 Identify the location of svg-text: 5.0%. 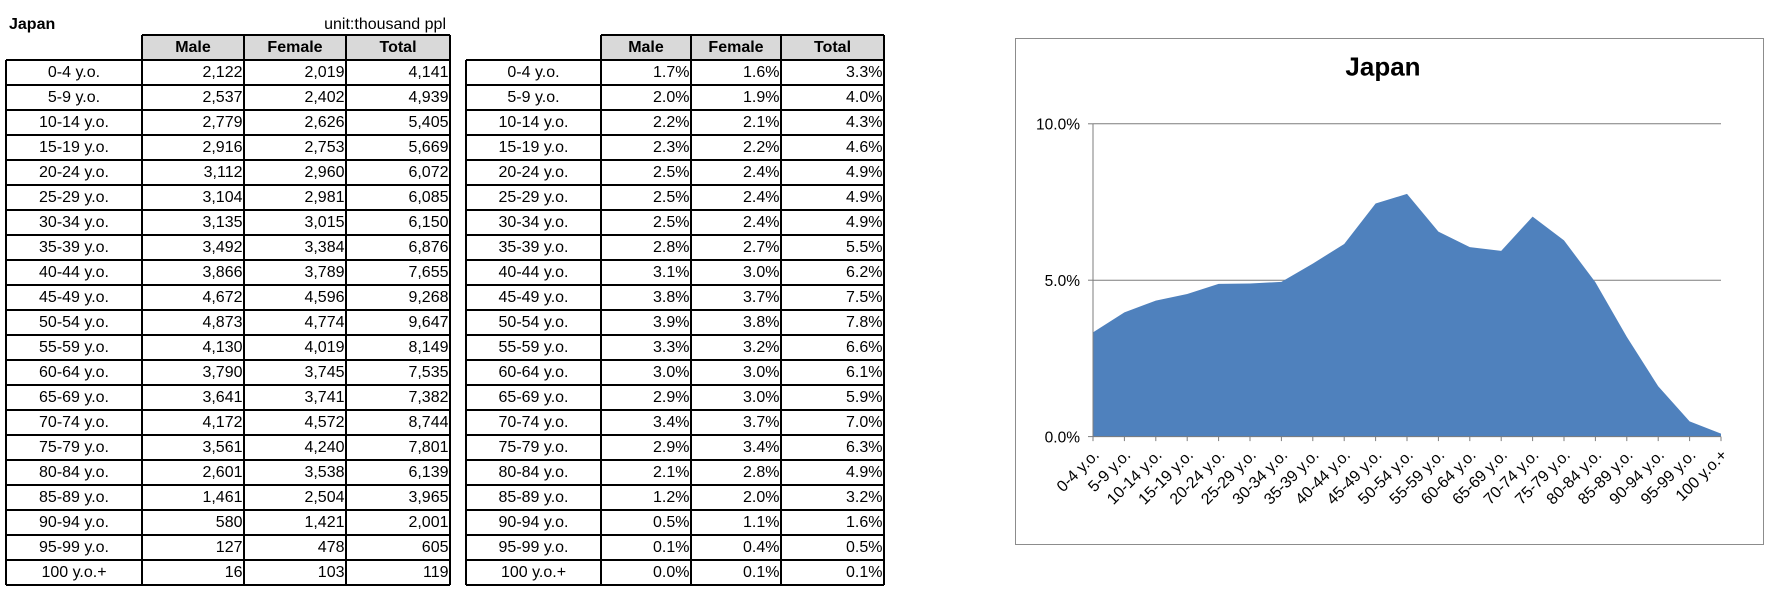
(1063, 281).